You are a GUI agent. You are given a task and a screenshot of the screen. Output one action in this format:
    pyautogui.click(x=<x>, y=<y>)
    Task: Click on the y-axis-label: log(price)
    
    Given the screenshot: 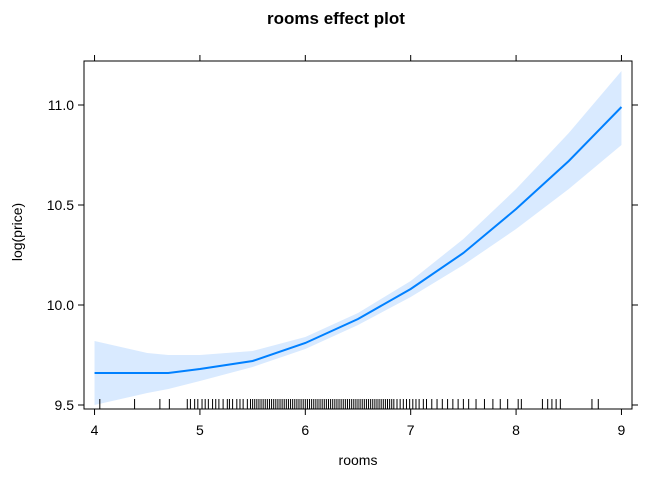 What is the action you would take?
    pyautogui.click(x=17, y=232)
    